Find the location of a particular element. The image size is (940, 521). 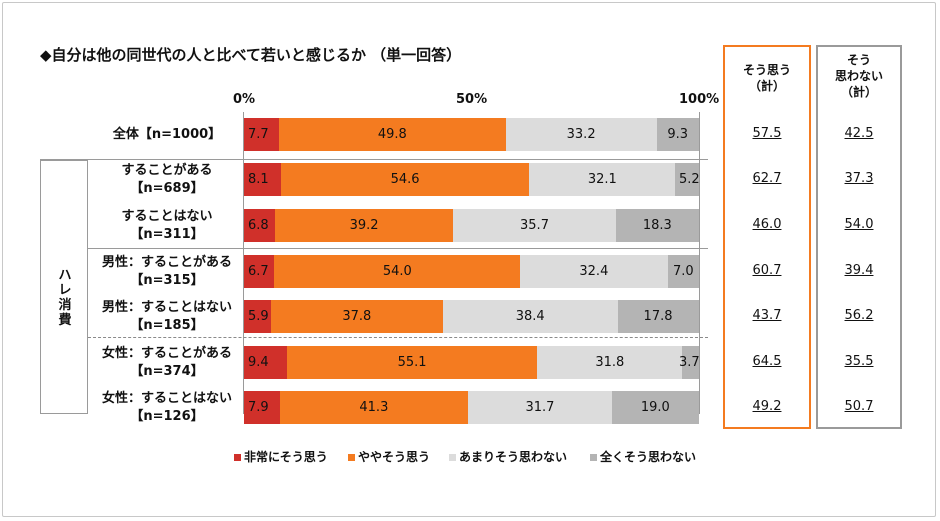

row-label: 男性：することはない 【n=185】 is located at coordinates (167, 317).